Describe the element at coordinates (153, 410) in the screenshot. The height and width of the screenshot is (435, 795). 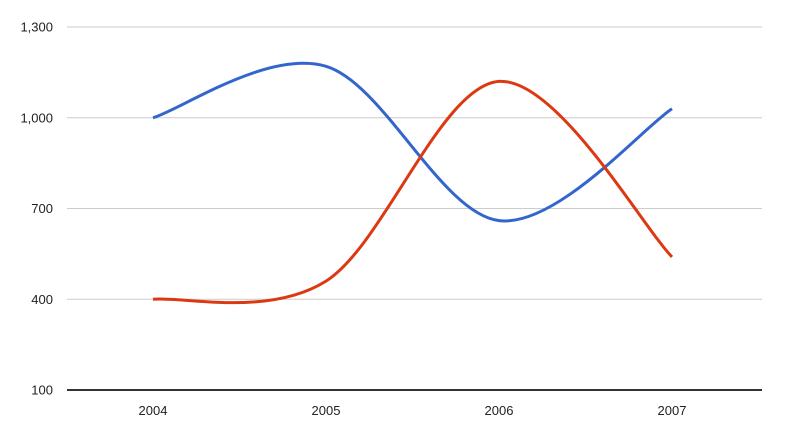
I see `x-axis-tick-label: 2004` at that location.